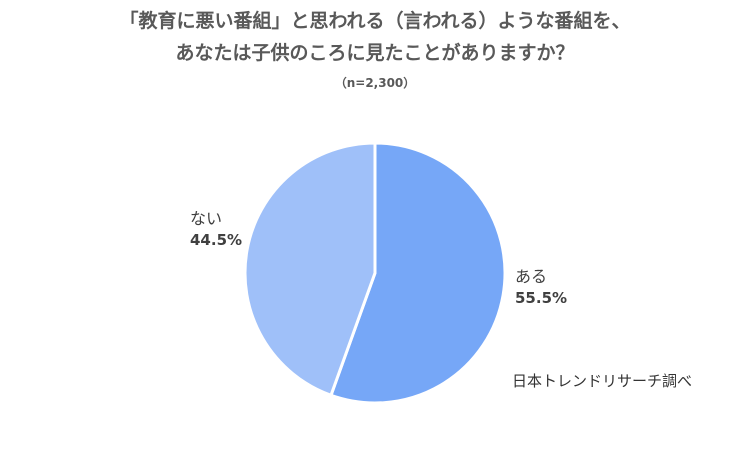 This screenshot has height=450, width=750. I want to click on chart-title-line-1: 「教育に悪い番組」と思われる（言われる）ような番組を、, so click(375, 21).